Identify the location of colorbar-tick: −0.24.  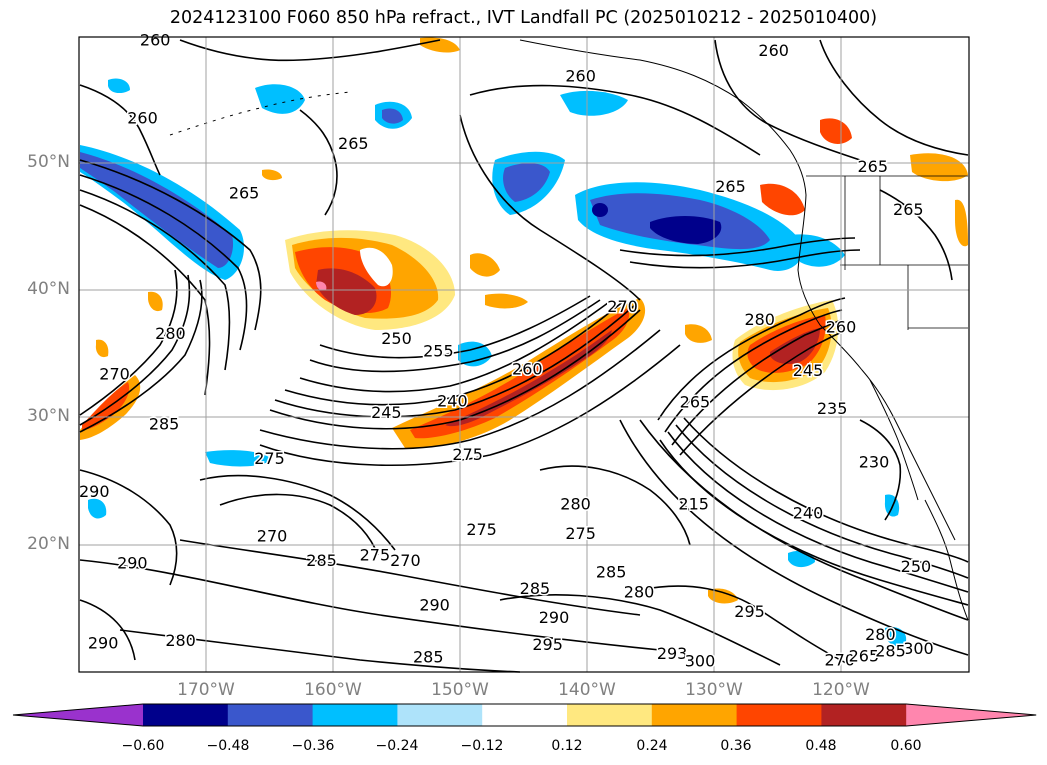
(397, 746).